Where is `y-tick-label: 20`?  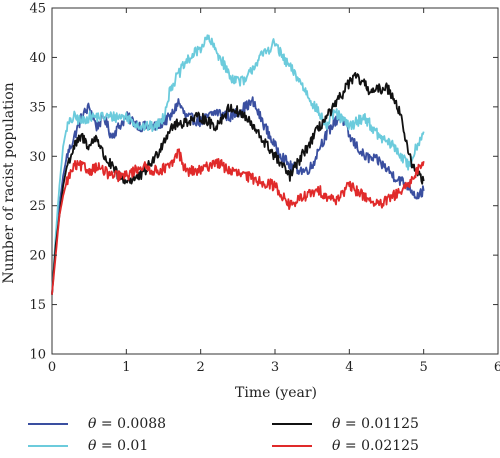
y-tick-label: 20 is located at coordinates (37, 256).